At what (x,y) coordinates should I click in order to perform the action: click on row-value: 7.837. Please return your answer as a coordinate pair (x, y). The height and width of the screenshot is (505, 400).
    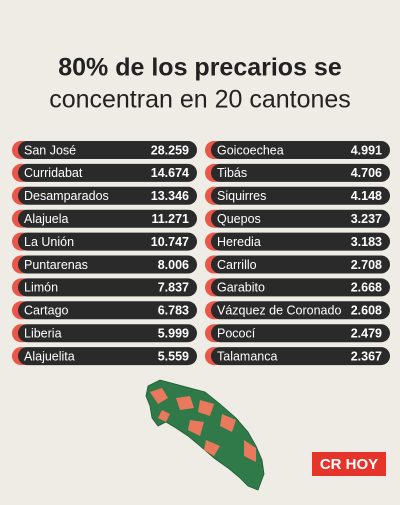
    Looking at the image, I should click on (173, 288).